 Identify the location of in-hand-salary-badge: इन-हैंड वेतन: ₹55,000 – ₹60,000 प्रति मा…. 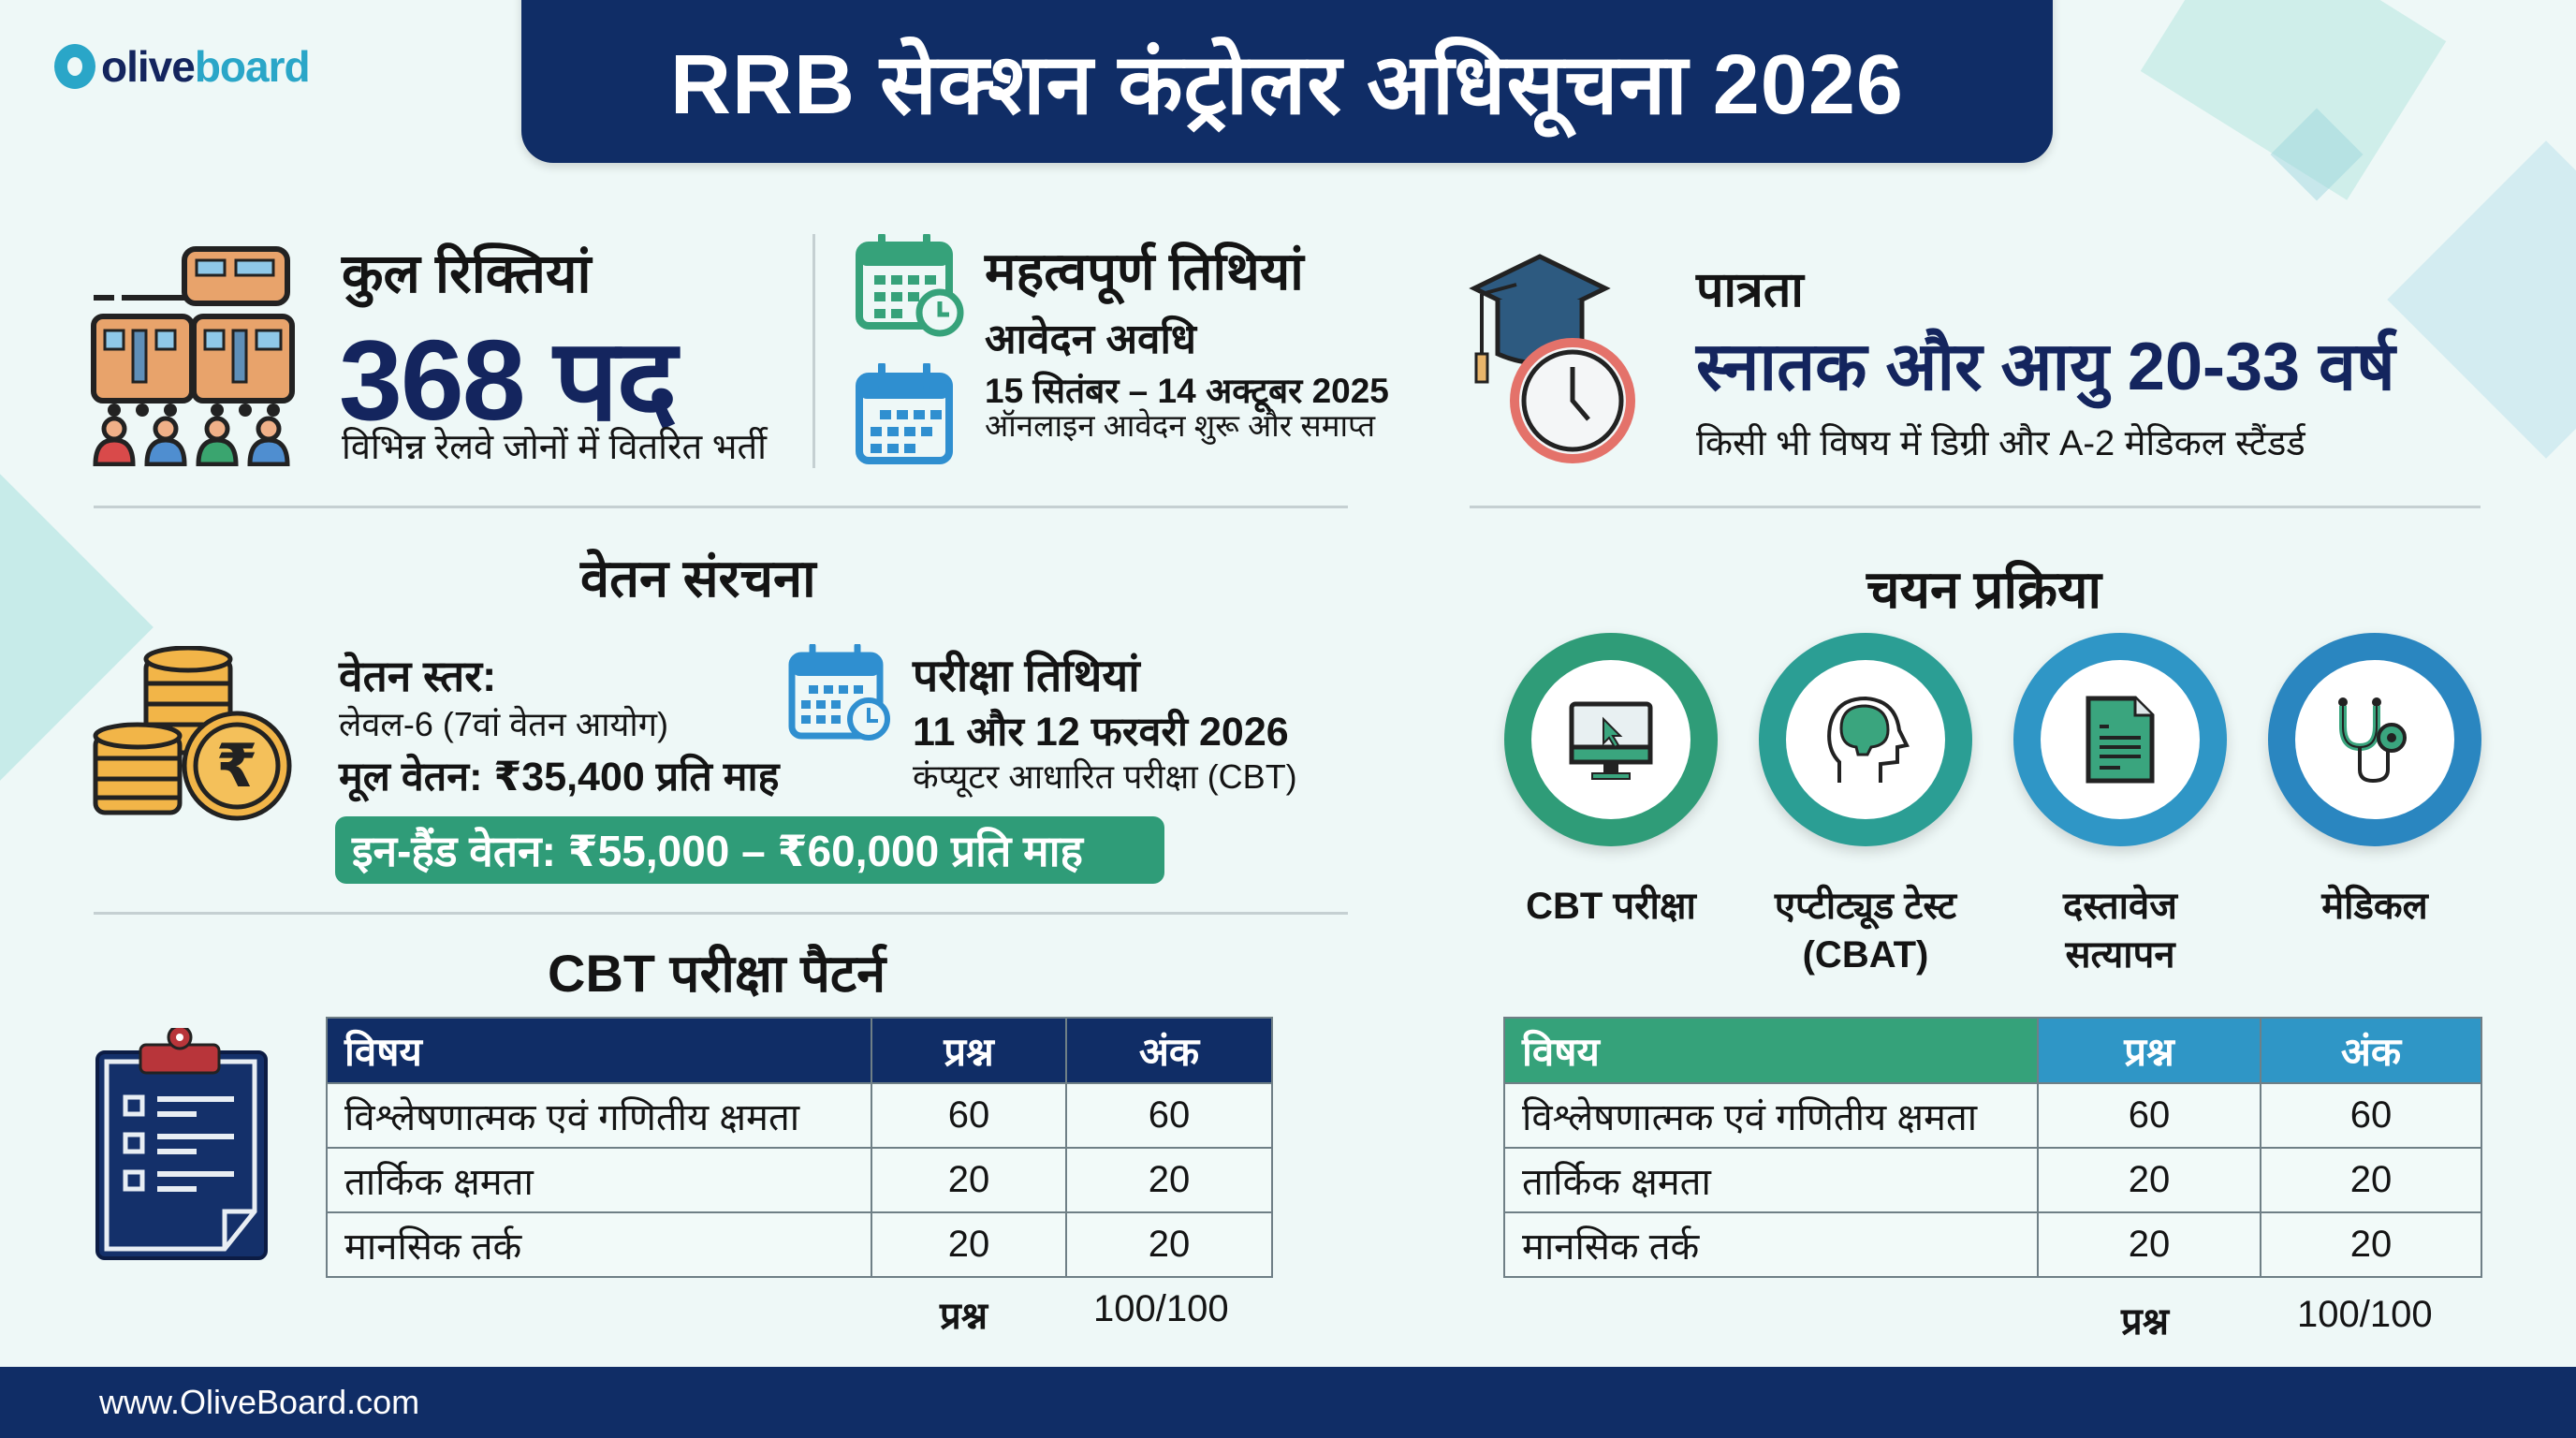
(749, 850).